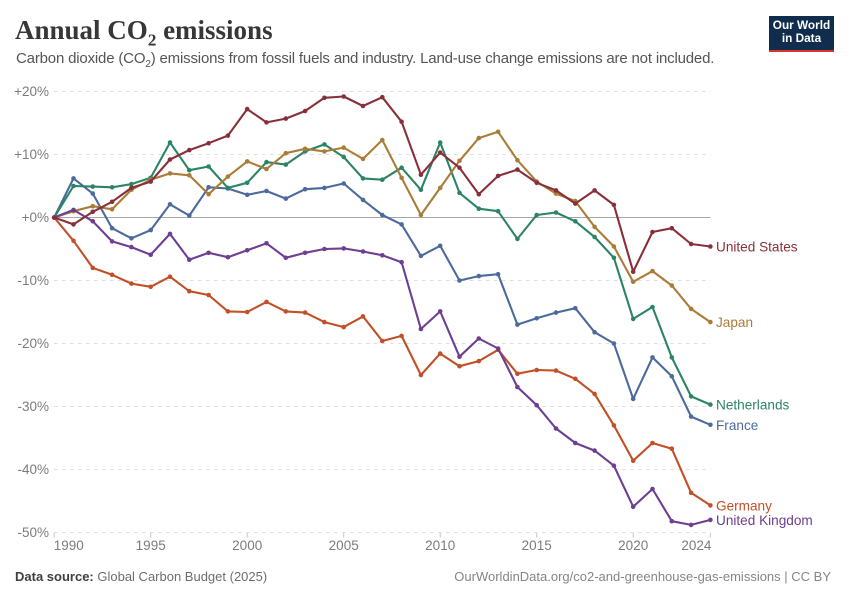 This screenshot has width=850, height=600. What do you see at coordinates (633, 545) in the screenshot?
I see `svg-text: 2020` at bounding box center [633, 545].